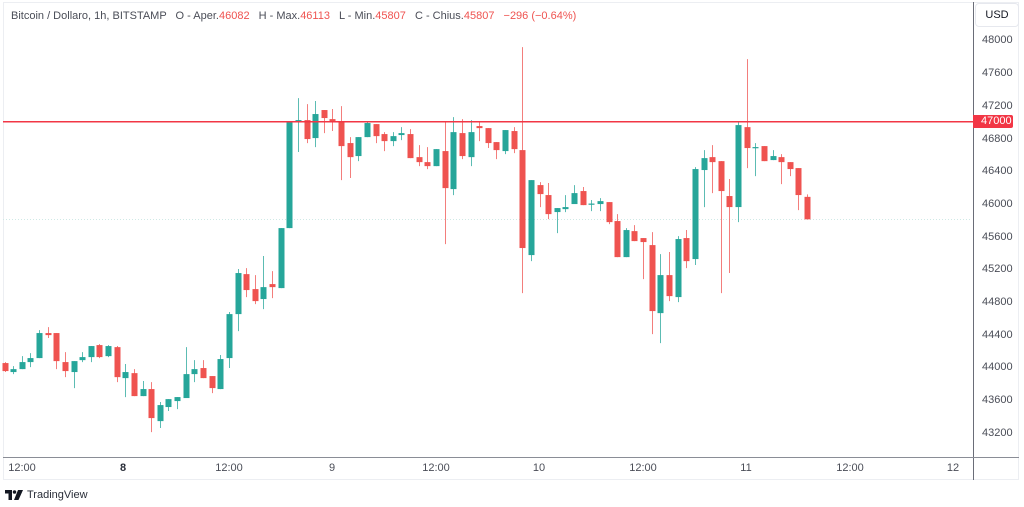 This screenshot has width=1024, height=507. I want to click on legend-close: C - Chius.45807, so click(456, 16).